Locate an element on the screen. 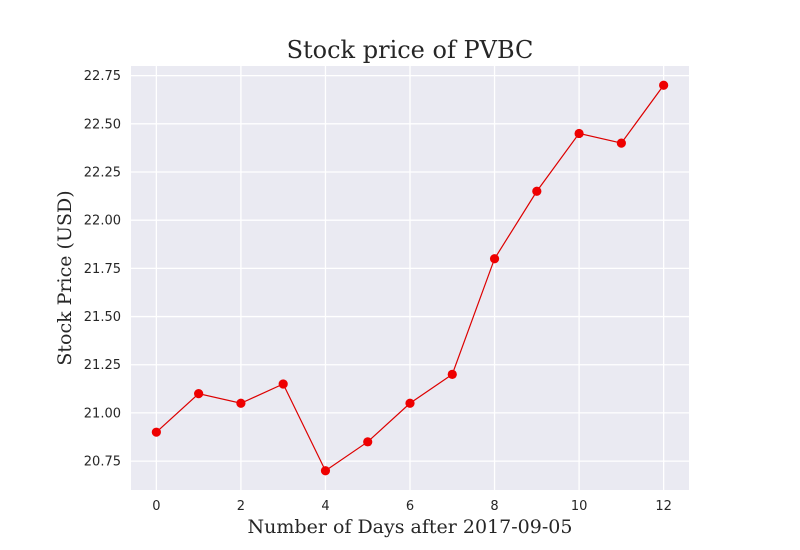 This screenshot has height=550, width=800. y-tick-label: 21.75 is located at coordinates (102, 269).